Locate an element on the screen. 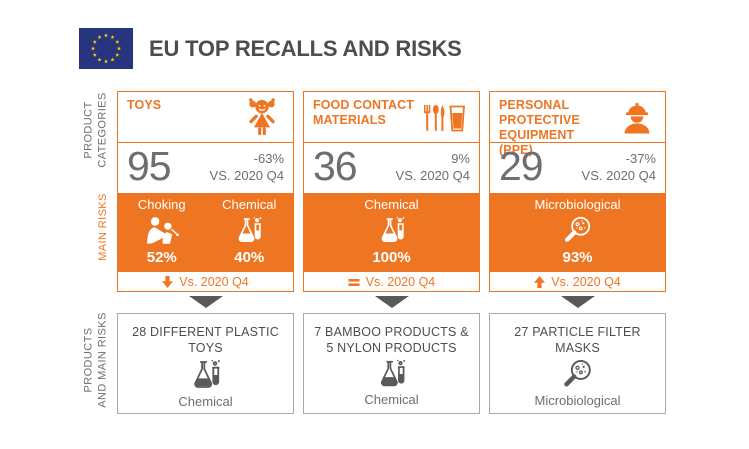 The width and height of the screenshot is (749, 449). products-box: 28 DIFFERENT PLASTIC TOYS Chemical is located at coordinates (205, 363).